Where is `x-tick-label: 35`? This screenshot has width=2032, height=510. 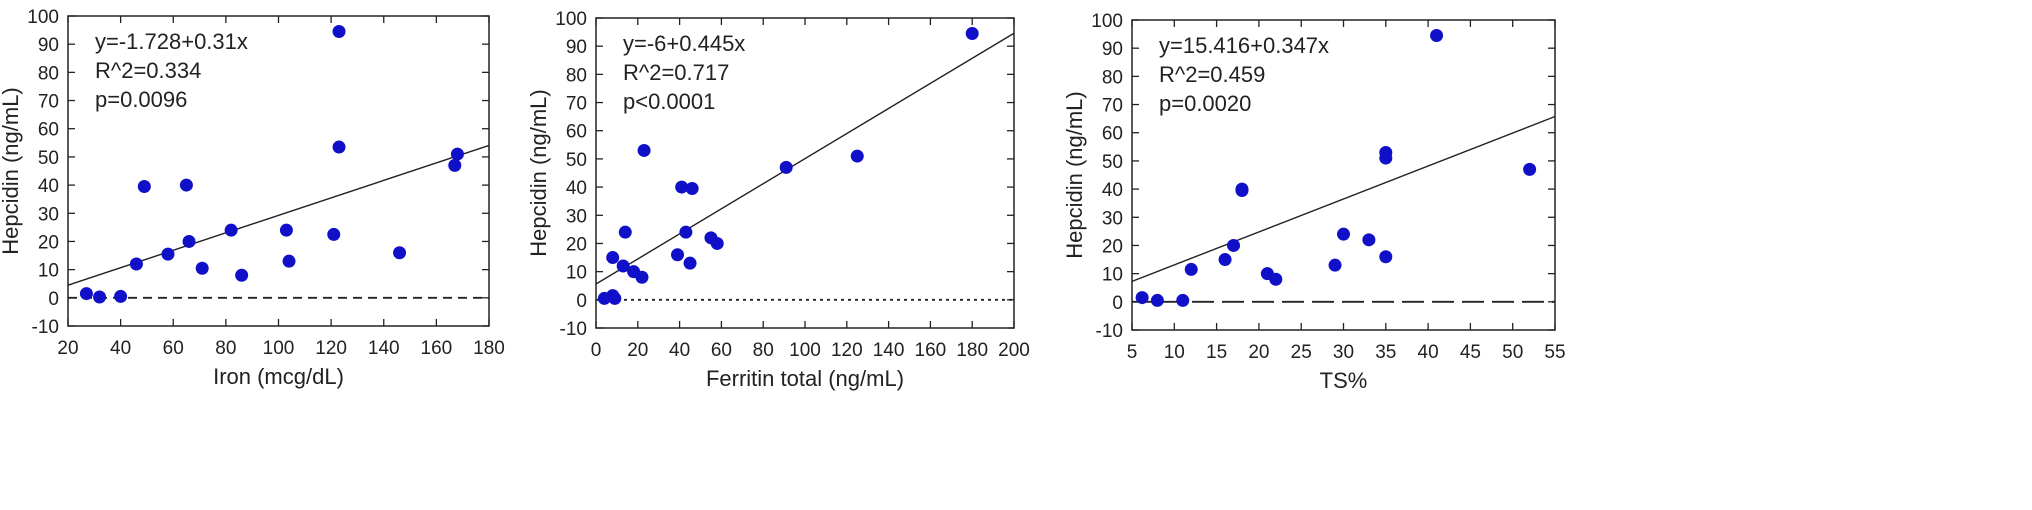
x-tick-label: 35 is located at coordinates (1385, 352).